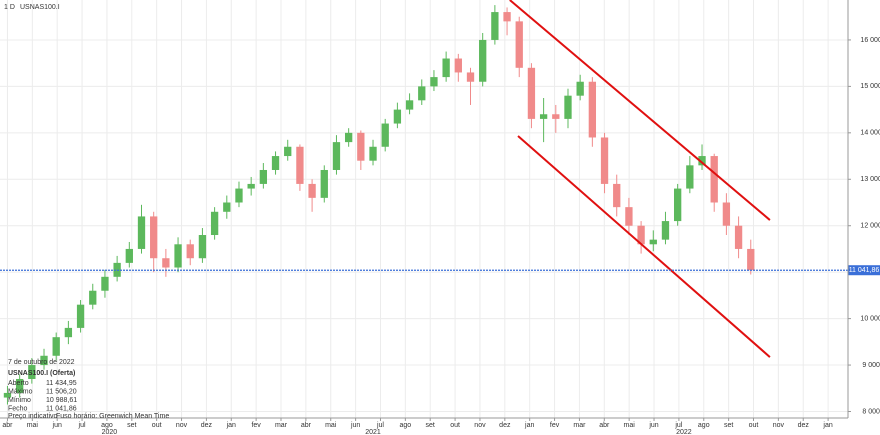 Image resolution: width=880 pixels, height=435 pixels. I want to click on info-label: Máximo, so click(20, 391).